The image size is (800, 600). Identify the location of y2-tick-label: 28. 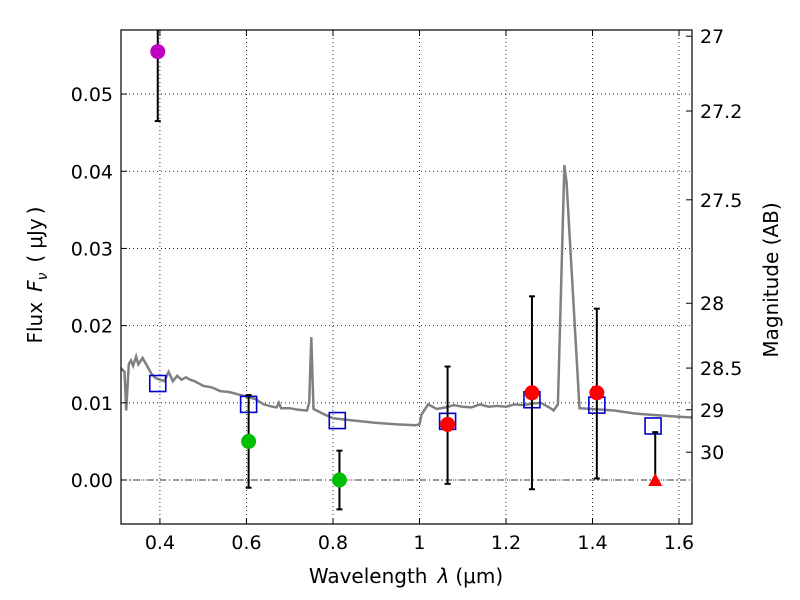
(712, 304).